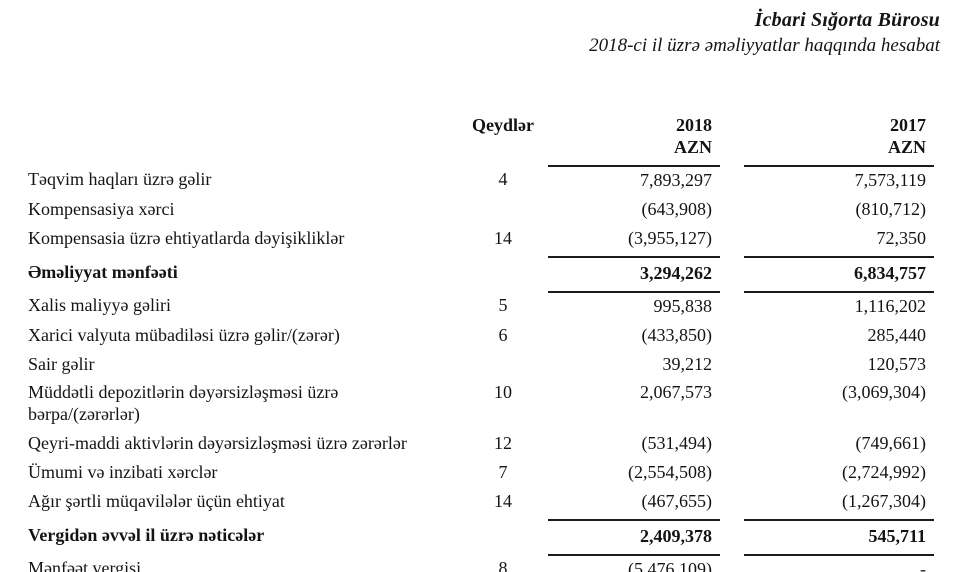 This screenshot has height=572, width=959. I want to click on row-value-2018: (643,908), so click(677, 208).